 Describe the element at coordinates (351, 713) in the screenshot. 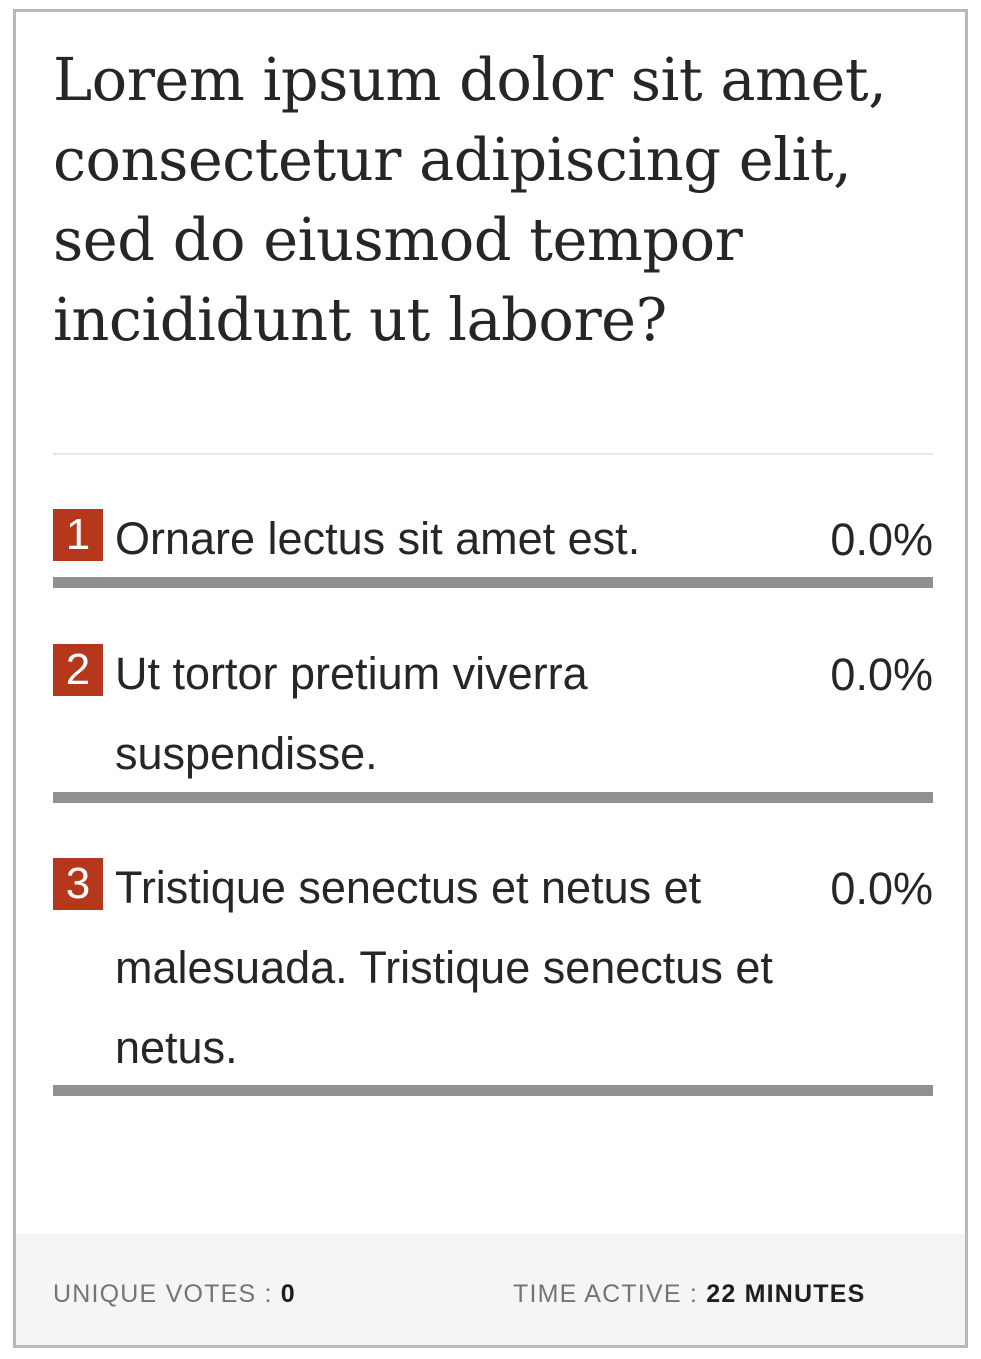

I see `option-label: Ut tortor pretium viverra suspendisse.` at that location.